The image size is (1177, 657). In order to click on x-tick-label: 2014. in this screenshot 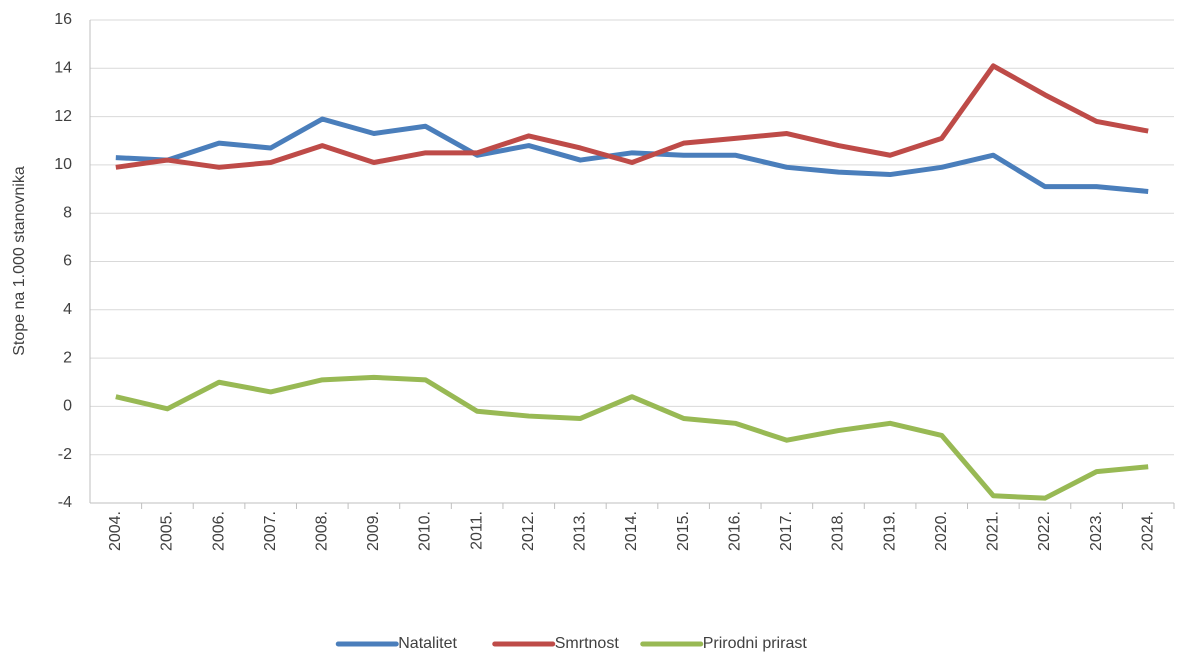, I will do `click(631, 531)`.